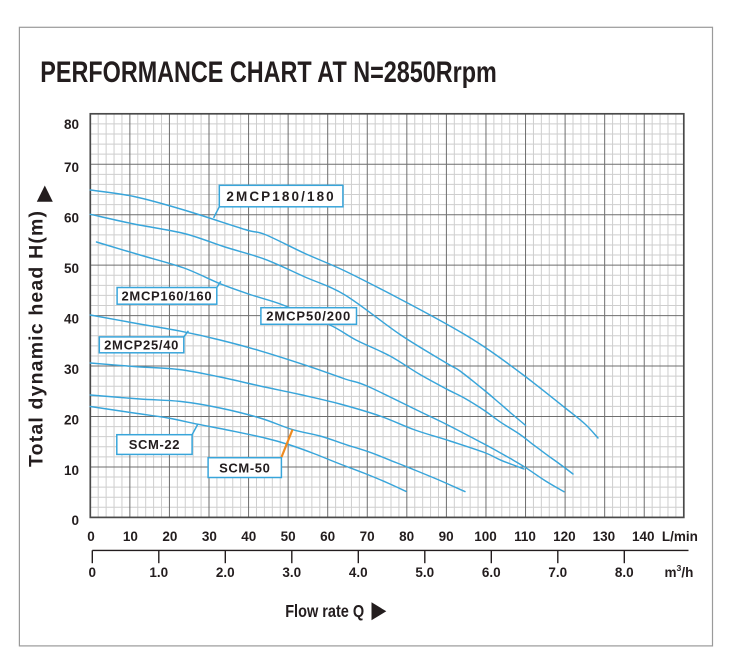 This screenshot has height=668, width=730. Describe the element at coordinates (643, 536) in the screenshot. I see `svg-text: 140` at that location.